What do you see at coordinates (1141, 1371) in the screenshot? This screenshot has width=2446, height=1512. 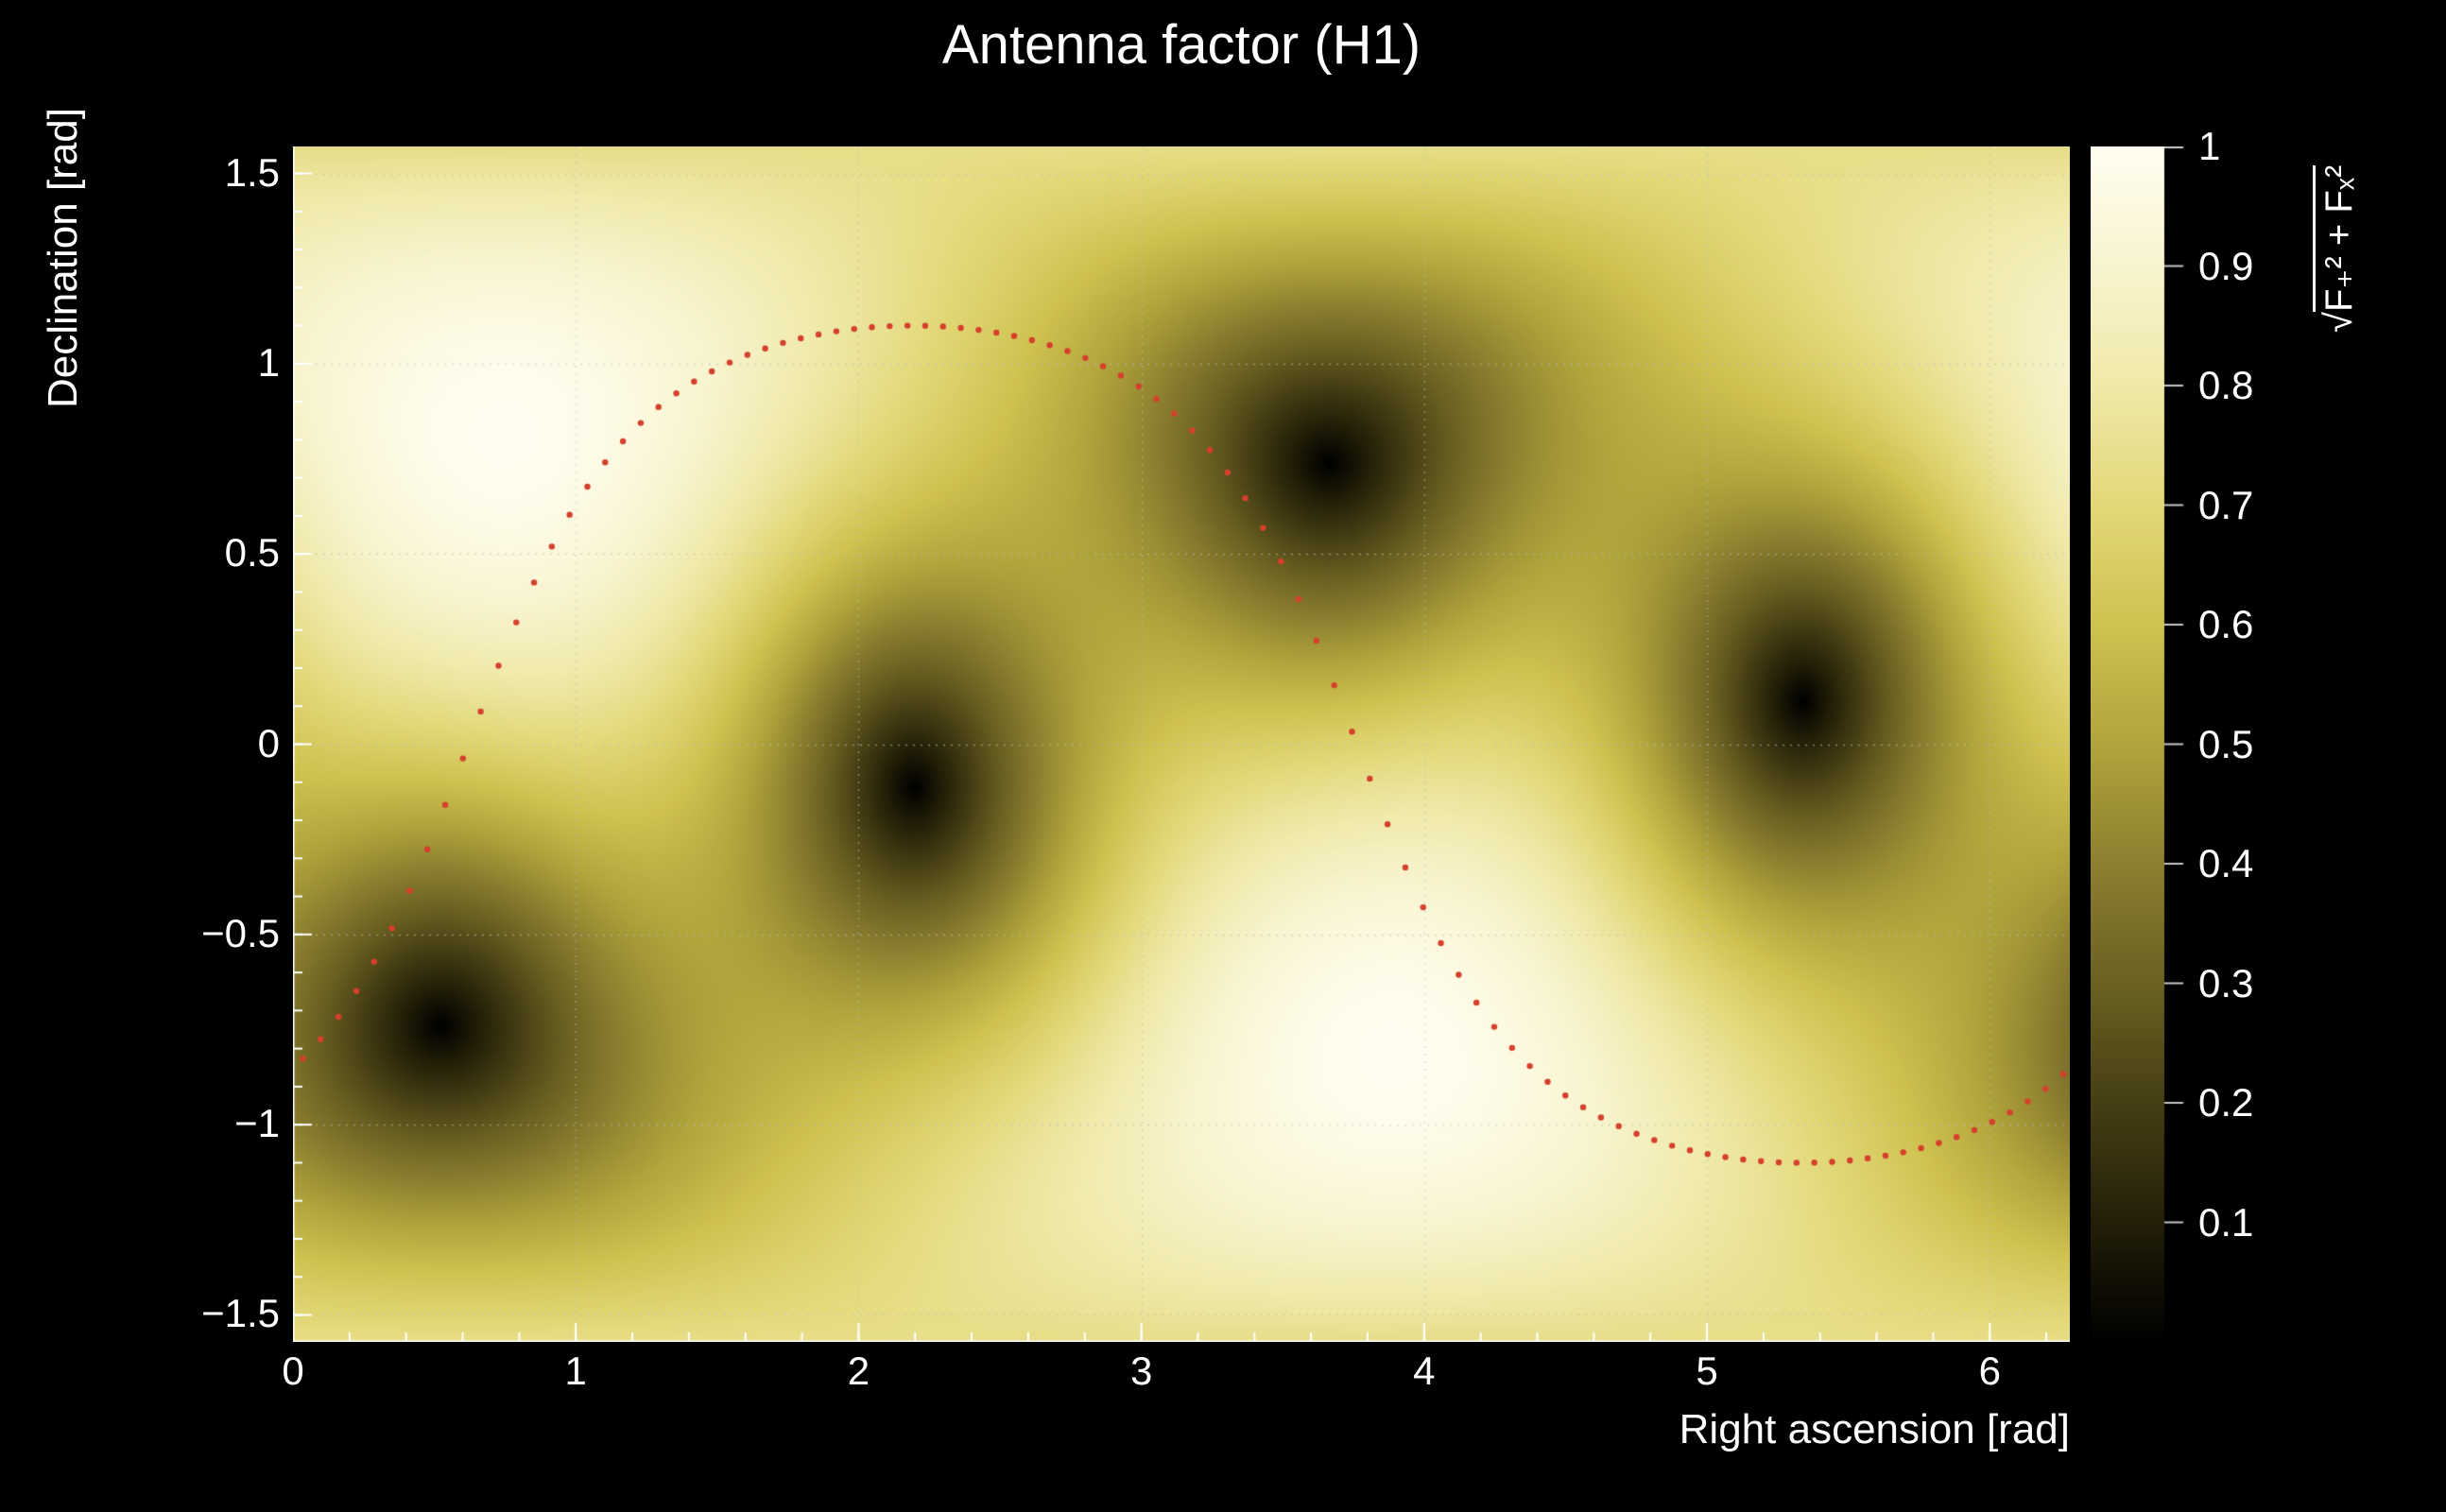 I see `x-tick-label: 3` at bounding box center [1141, 1371].